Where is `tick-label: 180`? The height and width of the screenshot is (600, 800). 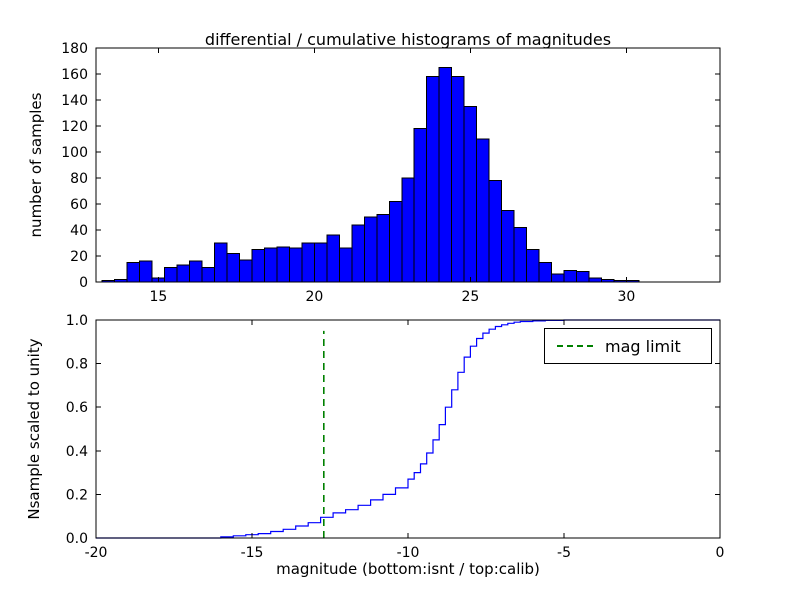
tick-label: 180 is located at coordinates (74, 49).